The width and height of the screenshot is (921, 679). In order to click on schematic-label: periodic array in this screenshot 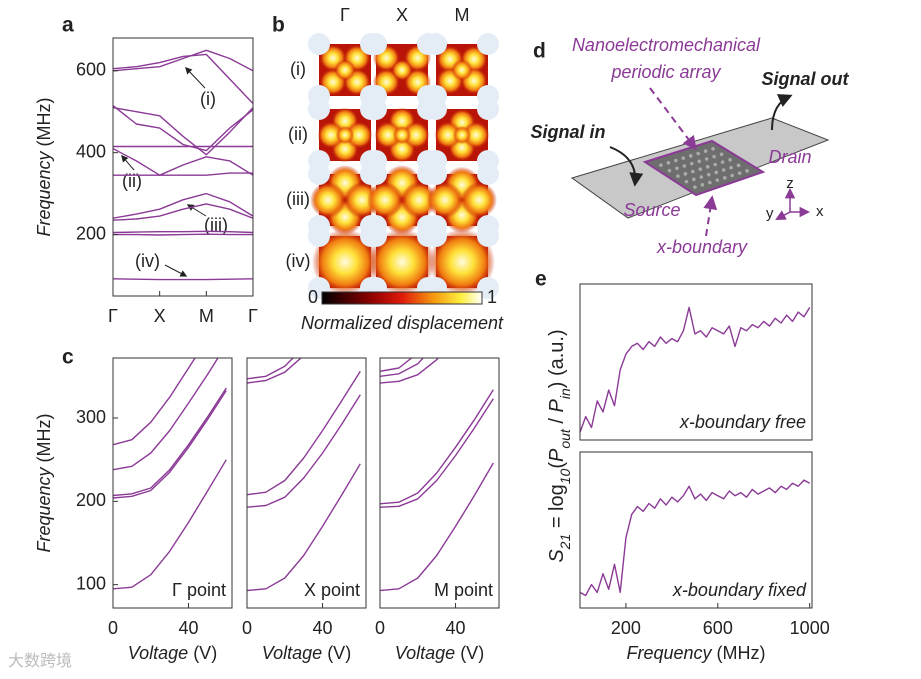, I will do `click(665, 72)`.